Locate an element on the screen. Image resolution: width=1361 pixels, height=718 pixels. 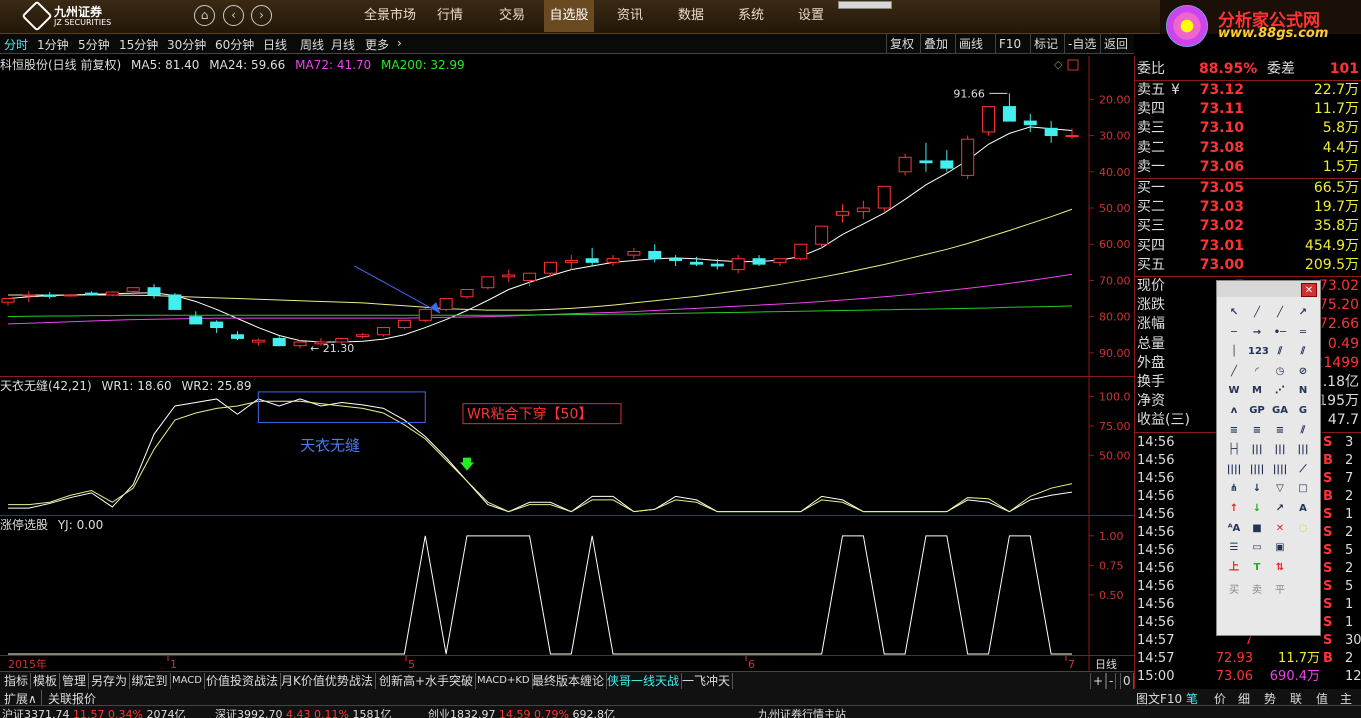
nav-0: 全景市场 is located at coordinates (389, 15).